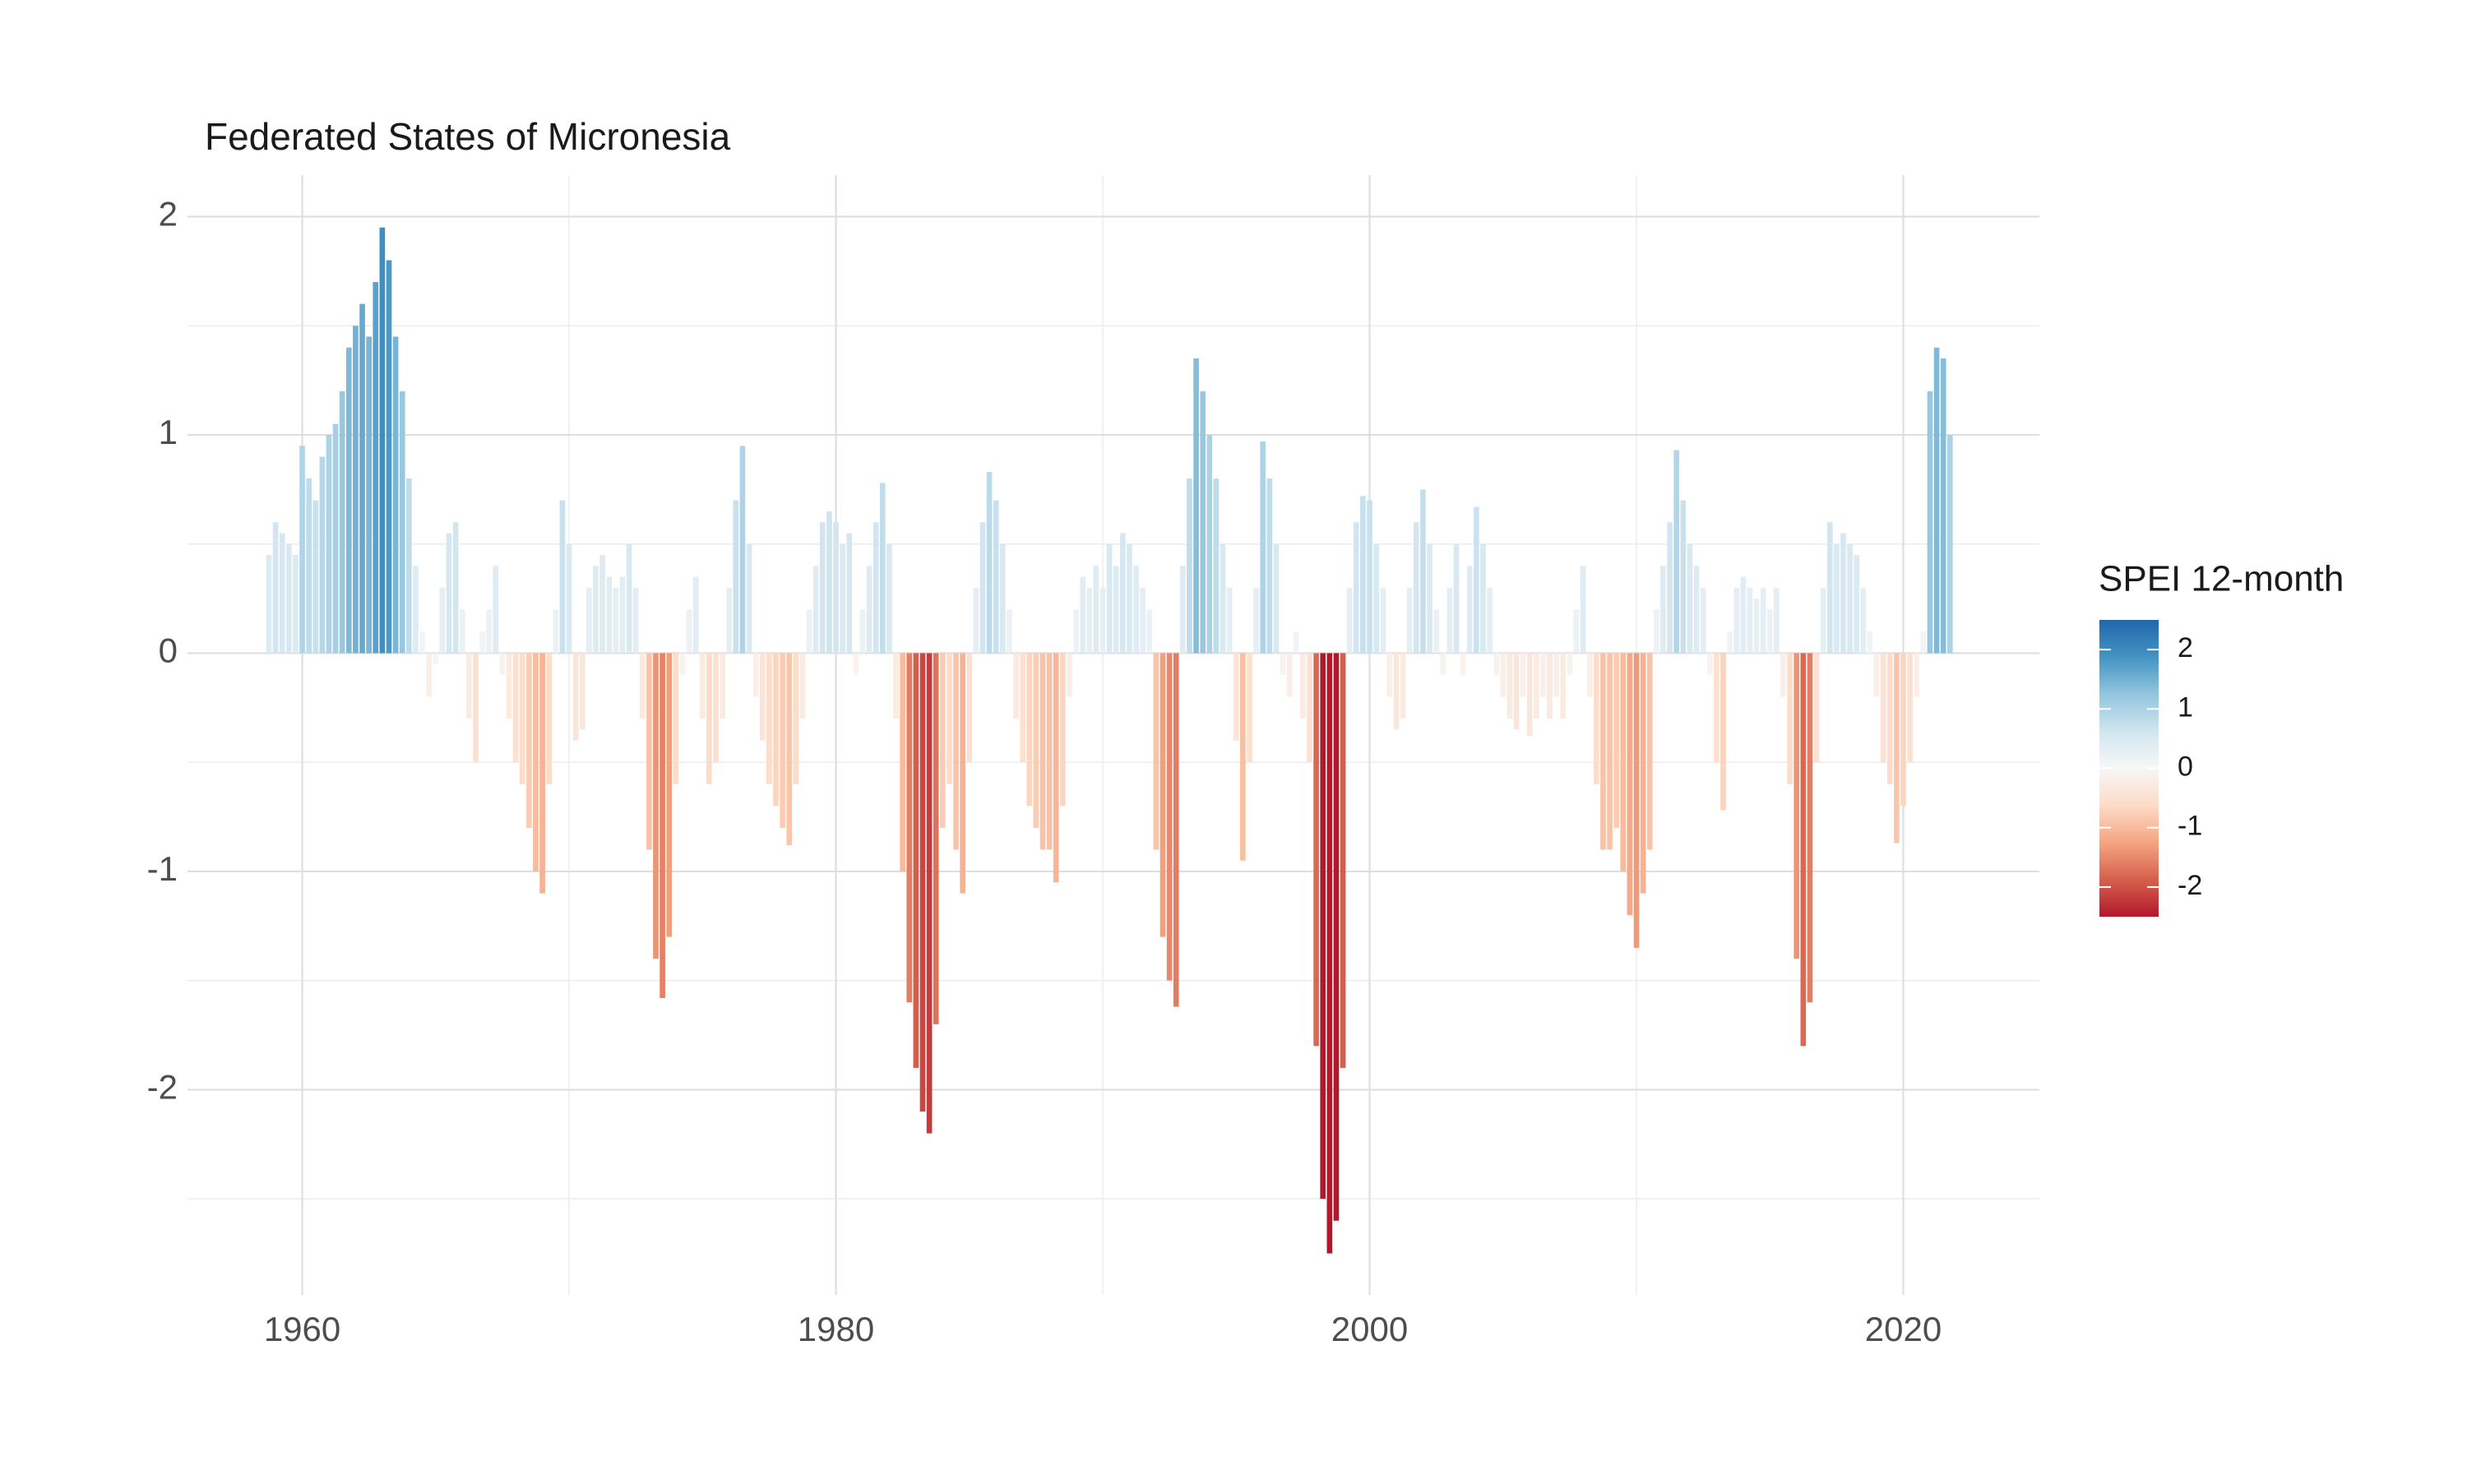 This screenshot has width=2467, height=1484. What do you see at coordinates (2221, 579) in the screenshot?
I see `legend-title: SPEI 12-month` at bounding box center [2221, 579].